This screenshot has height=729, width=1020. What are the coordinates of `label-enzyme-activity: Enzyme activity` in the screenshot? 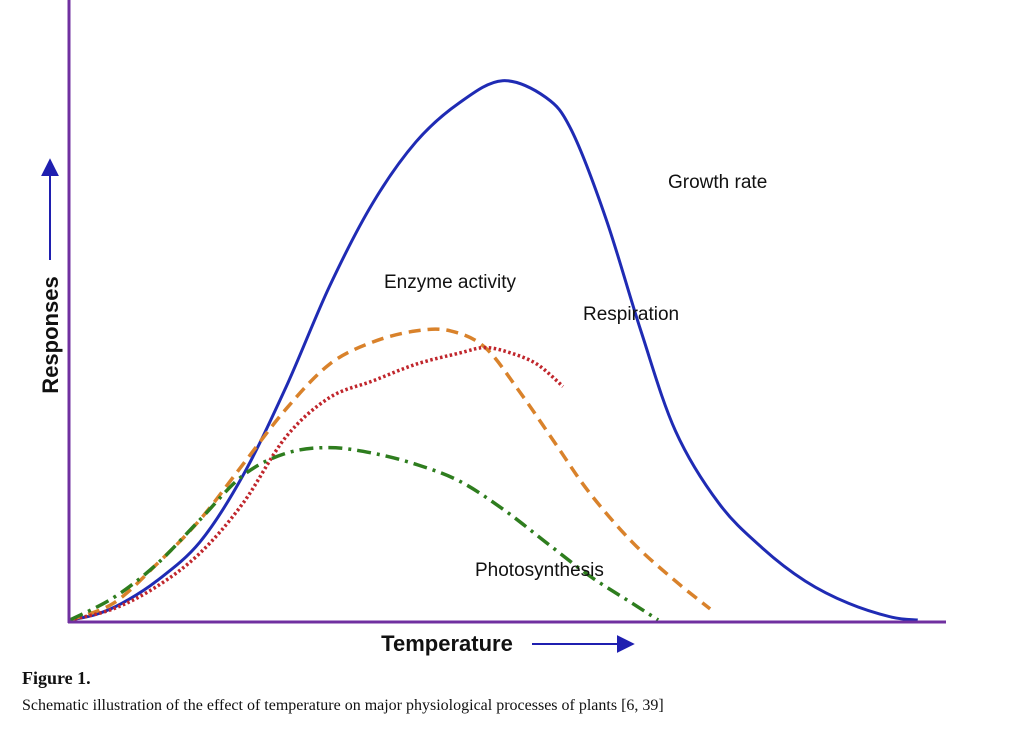 It's located at (450, 282).